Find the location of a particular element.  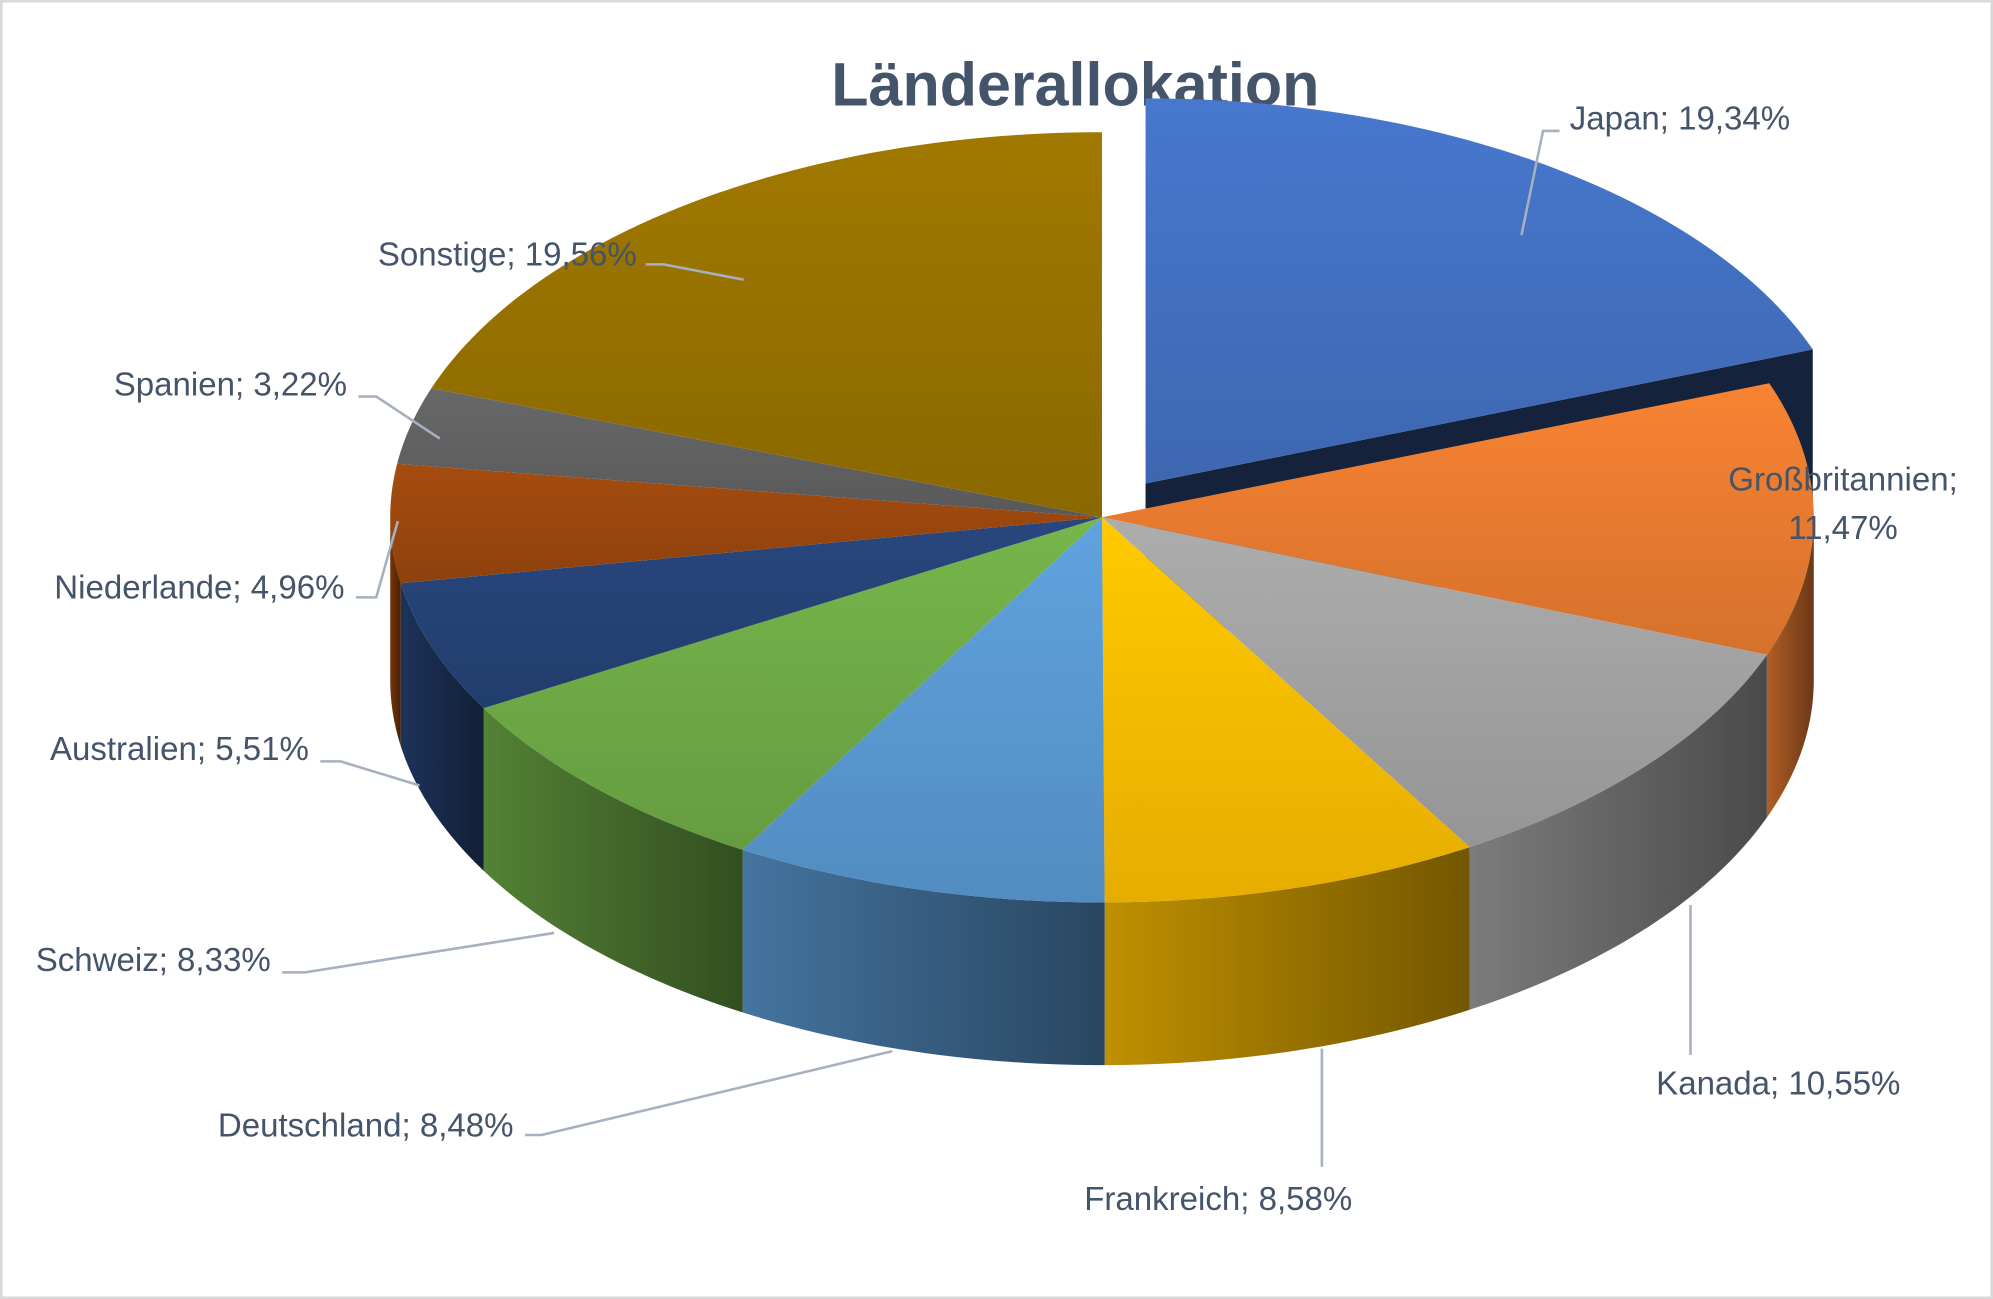

slice-spanien is located at coordinates (749, 453).